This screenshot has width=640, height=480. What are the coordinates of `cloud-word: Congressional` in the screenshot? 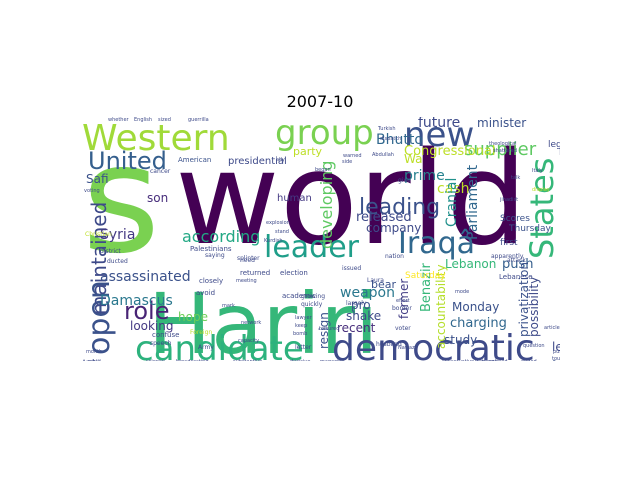 It's located at (450, 151).